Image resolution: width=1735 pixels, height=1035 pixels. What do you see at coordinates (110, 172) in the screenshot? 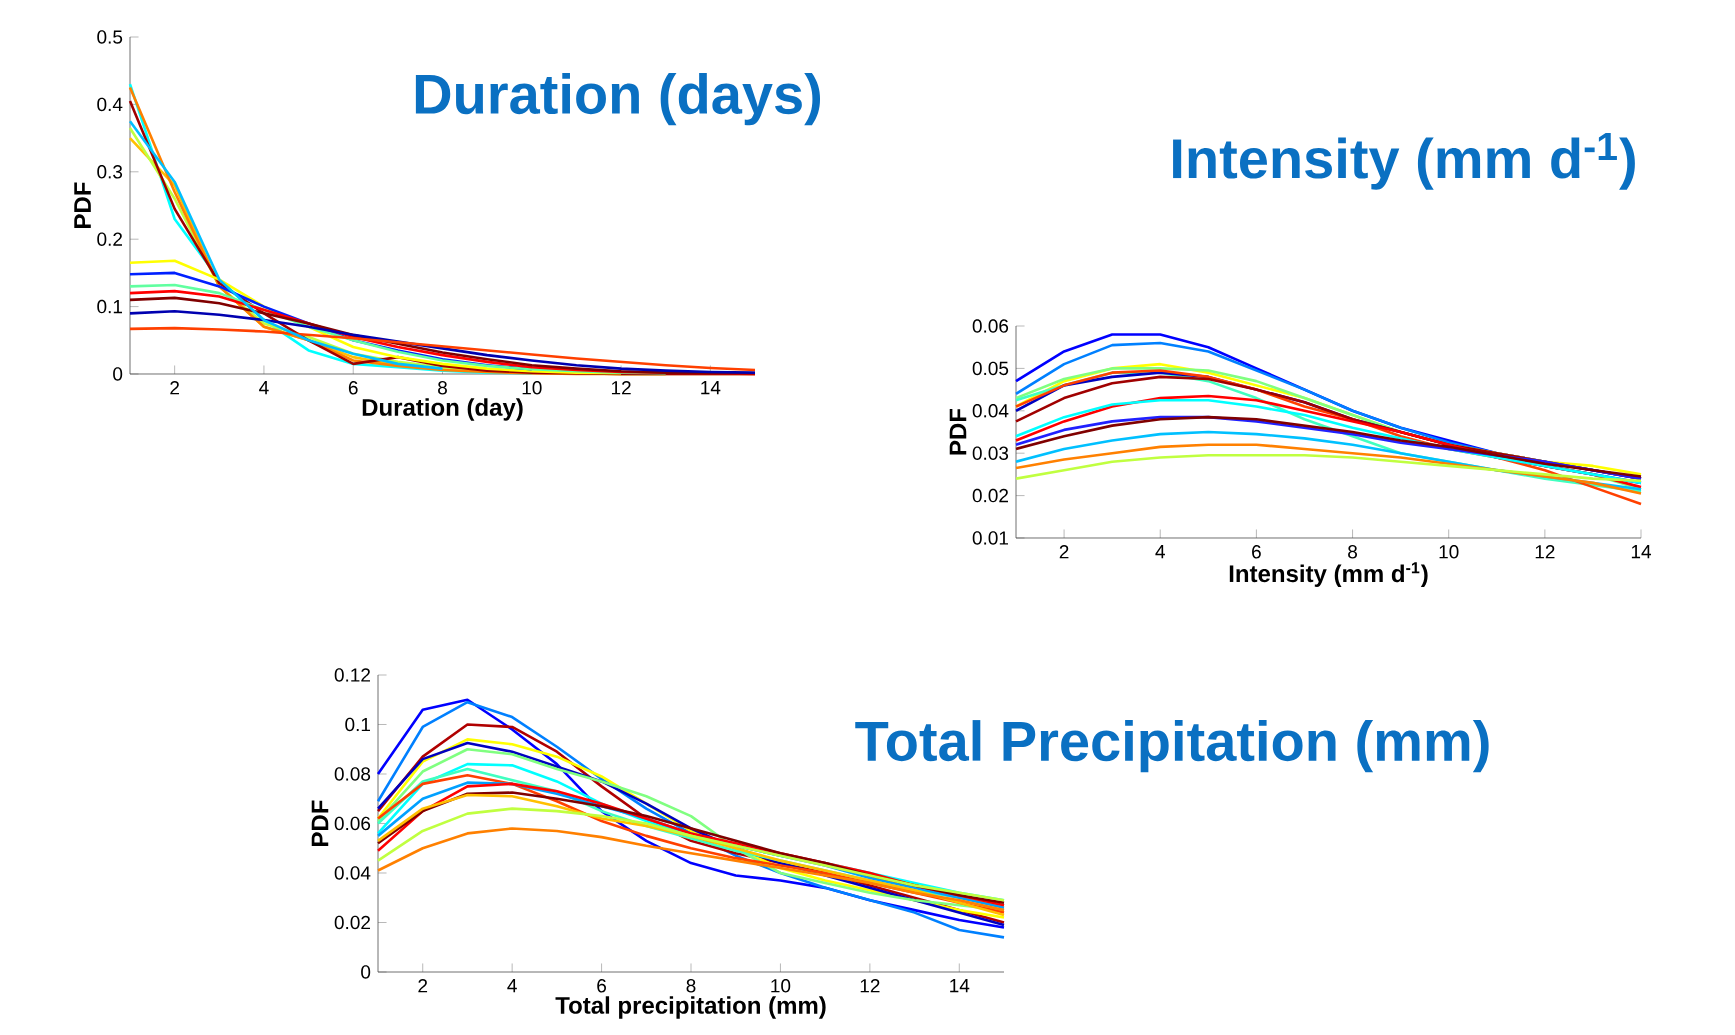
I see `y-tick-label: 0.3` at bounding box center [110, 172].